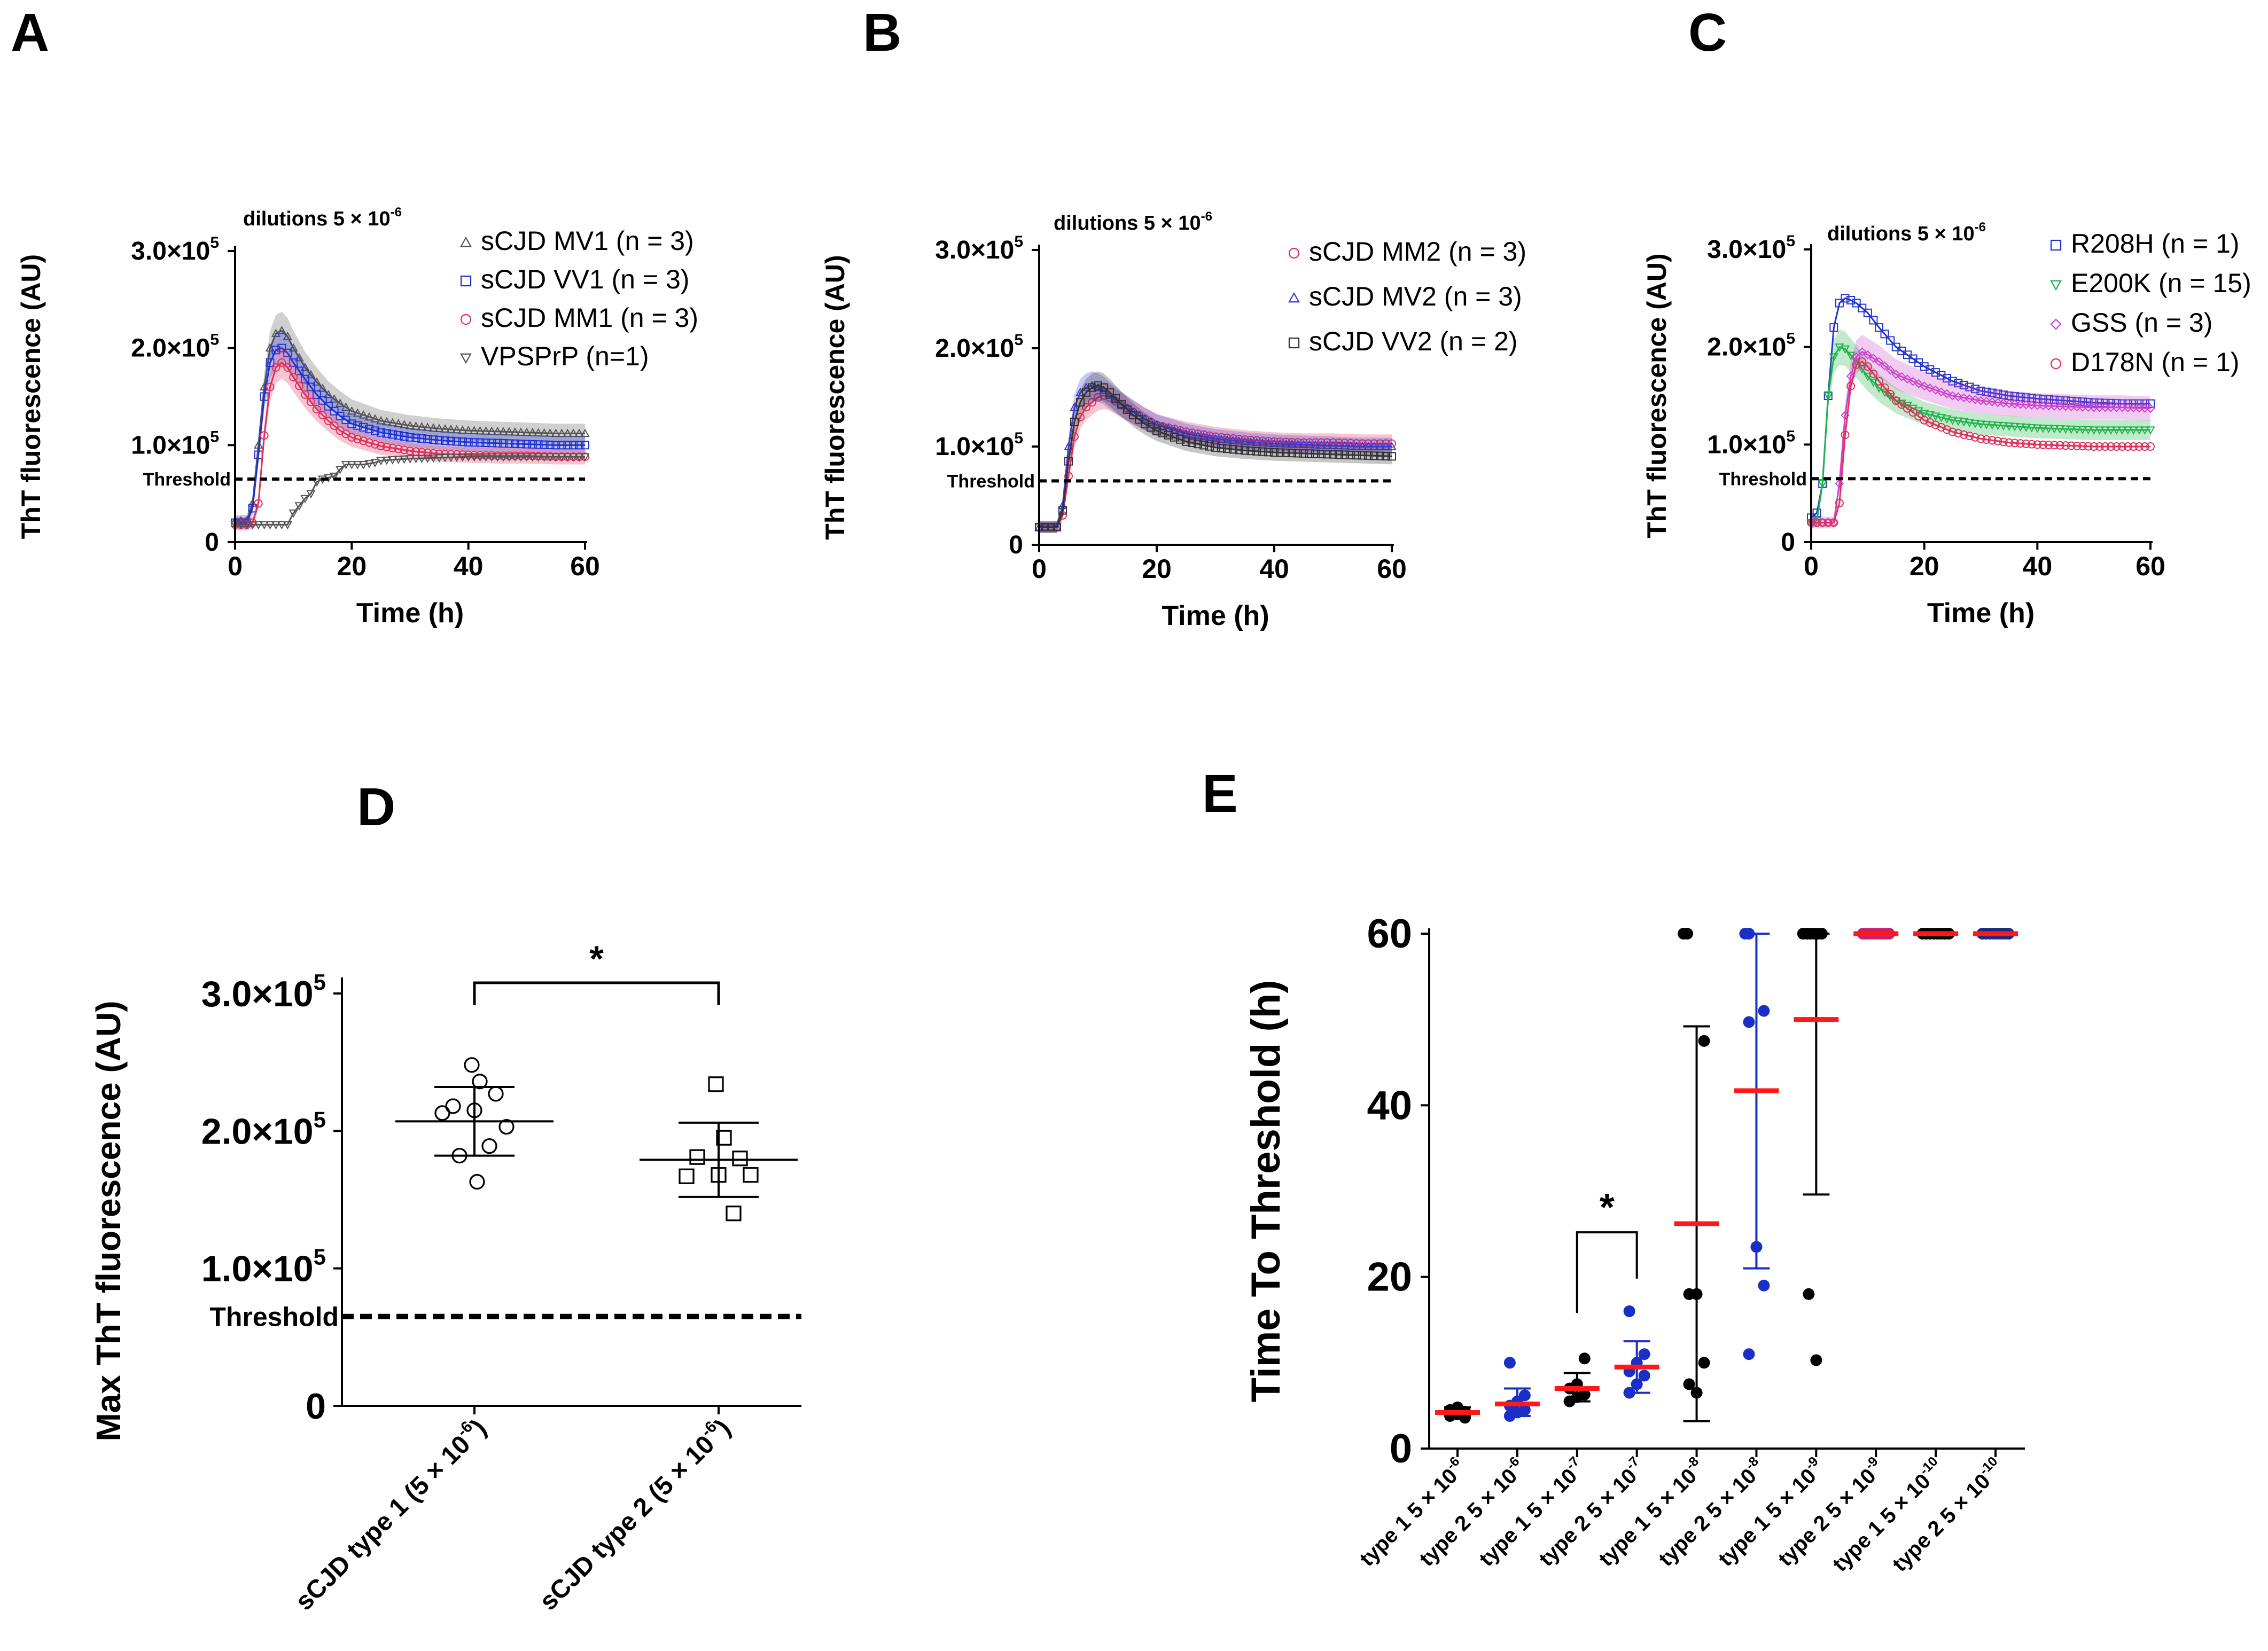  What do you see at coordinates (1018, 438) in the screenshot?
I see `panel-b-y-tick-label-1-exp: 5` at bounding box center [1018, 438].